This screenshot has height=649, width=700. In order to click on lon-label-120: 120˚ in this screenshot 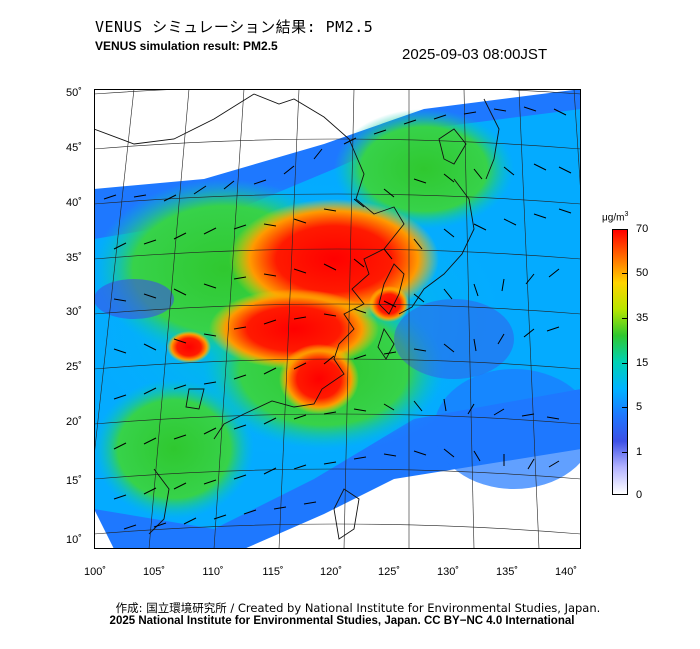, I will do `click(331, 572)`.